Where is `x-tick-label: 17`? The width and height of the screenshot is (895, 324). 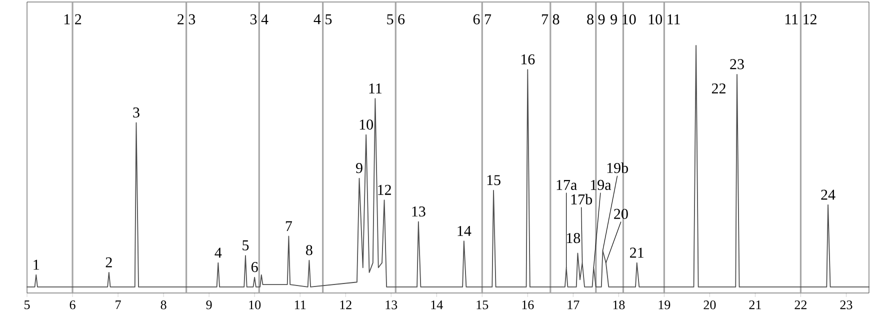 x-tick-label: 17 is located at coordinates (574, 305).